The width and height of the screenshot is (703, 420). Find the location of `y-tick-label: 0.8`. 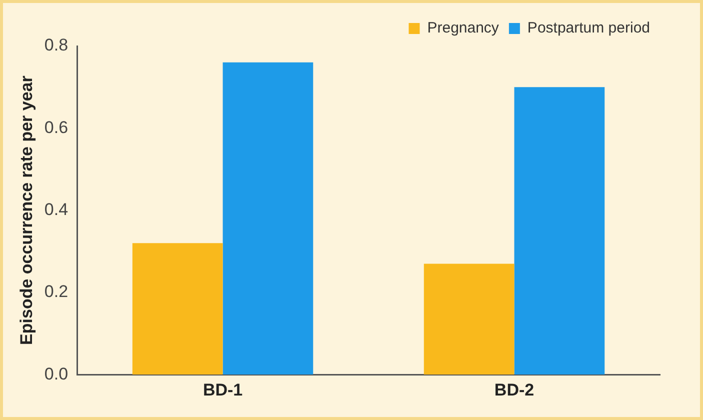

y-tick-label: 0.8 is located at coordinates (56, 45).